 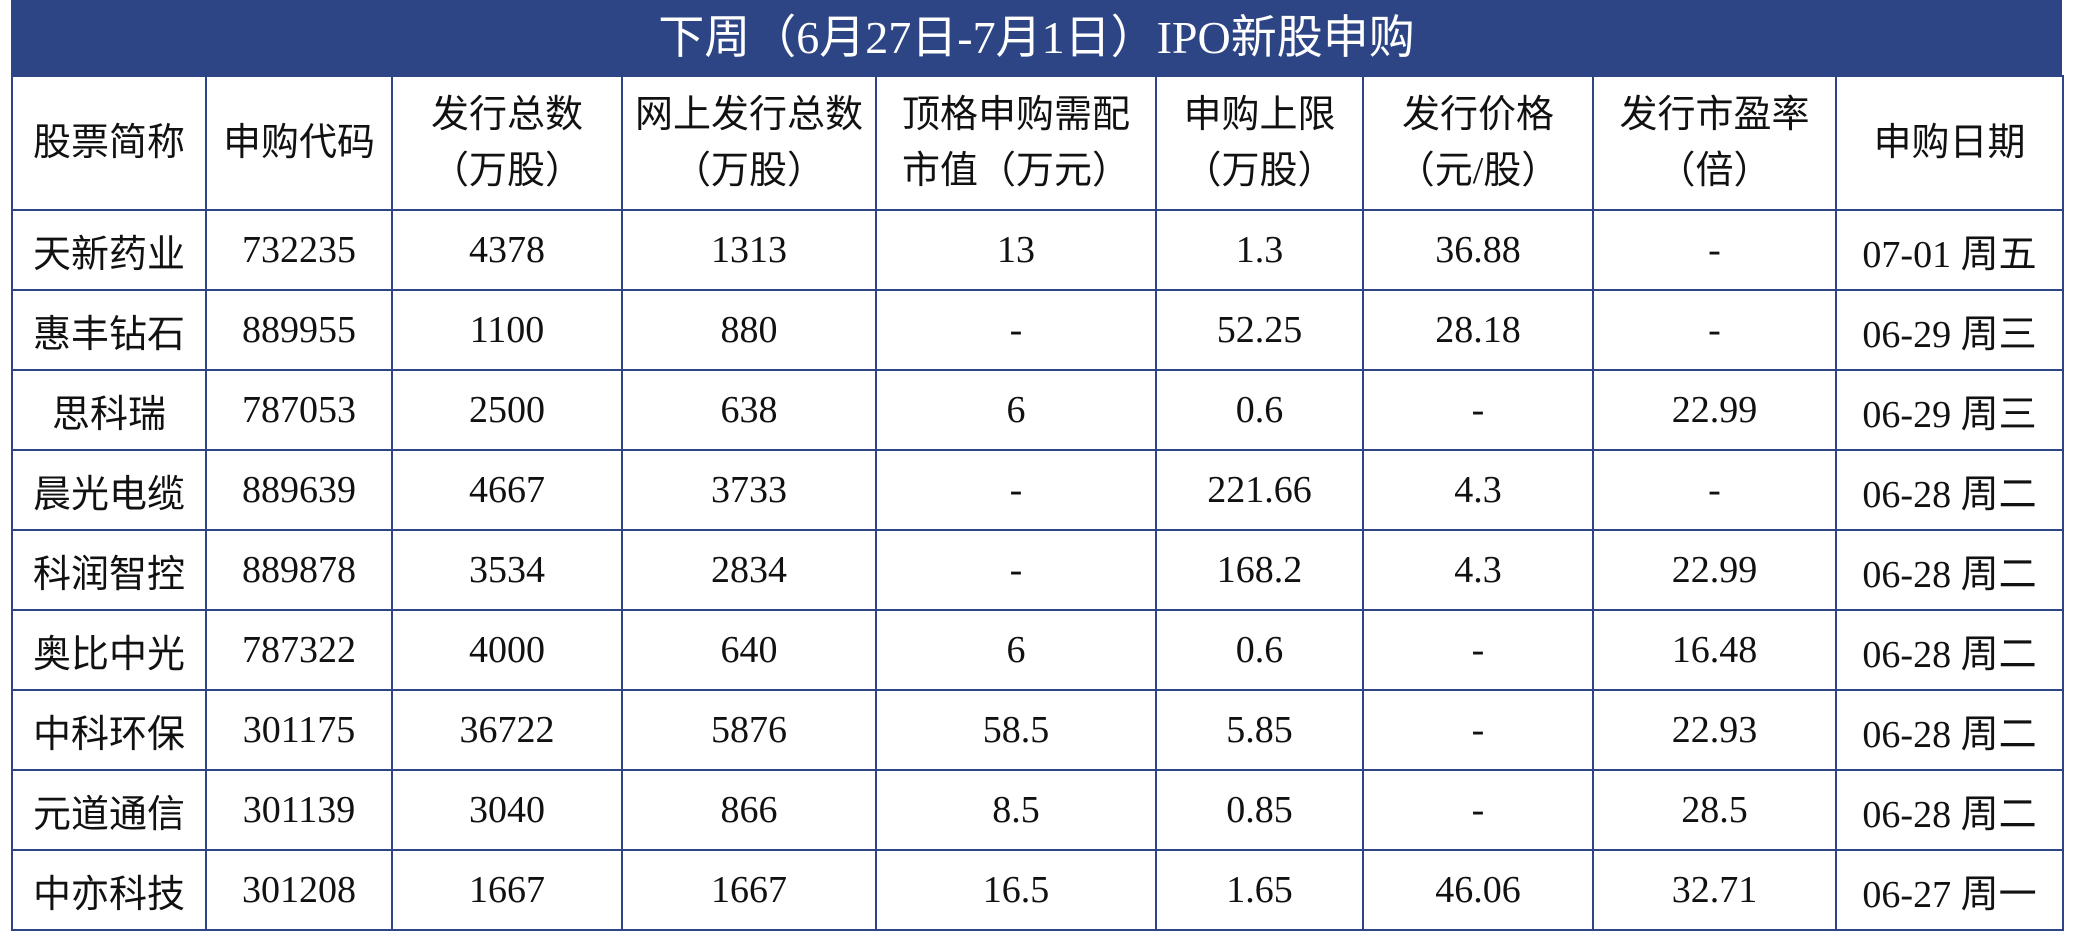 What do you see at coordinates (1259, 570) in the screenshot?
I see `data-cell: 168.2` at bounding box center [1259, 570].